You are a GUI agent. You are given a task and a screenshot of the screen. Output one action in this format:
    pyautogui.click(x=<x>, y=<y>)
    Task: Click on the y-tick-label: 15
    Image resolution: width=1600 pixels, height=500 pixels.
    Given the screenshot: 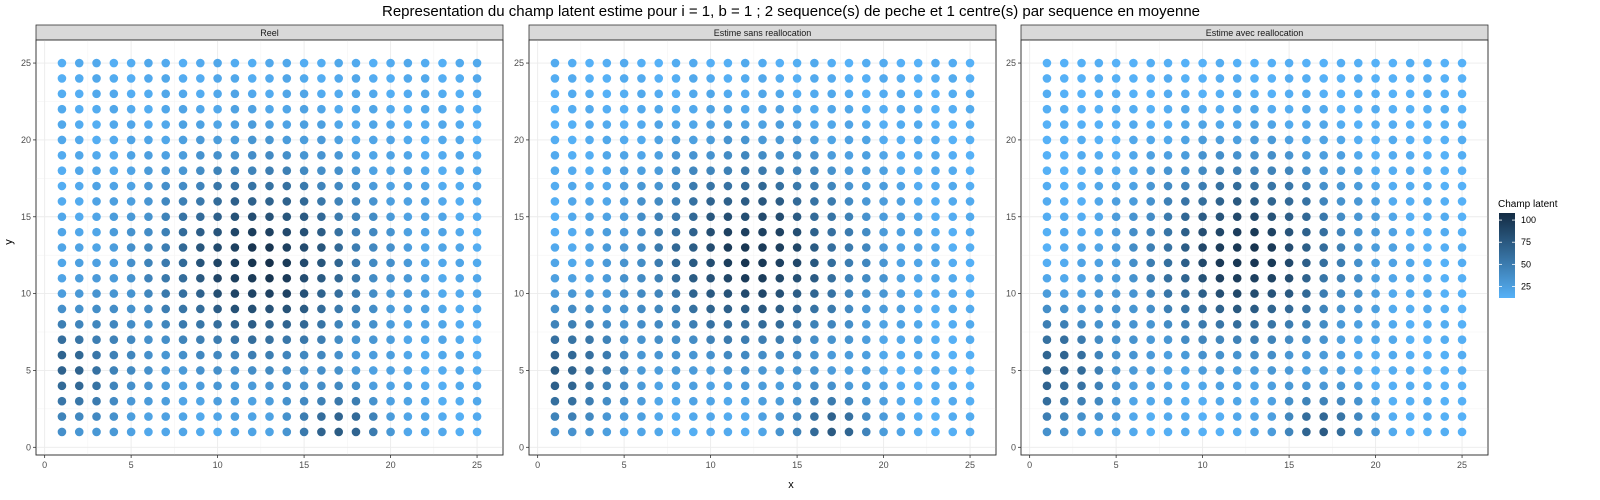 What is the action you would take?
    pyautogui.click(x=26, y=217)
    